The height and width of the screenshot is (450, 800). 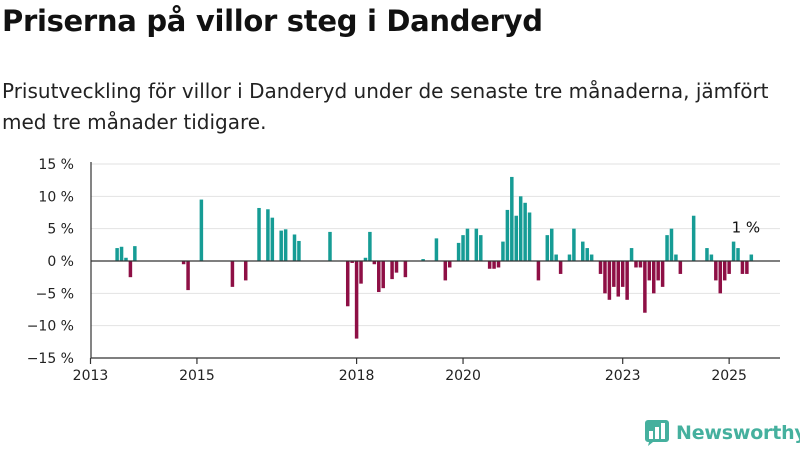 What do you see at coordinates (463, 376) in the screenshot?
I see `x-tick-label: 2020` at bounding box center [463, 376].